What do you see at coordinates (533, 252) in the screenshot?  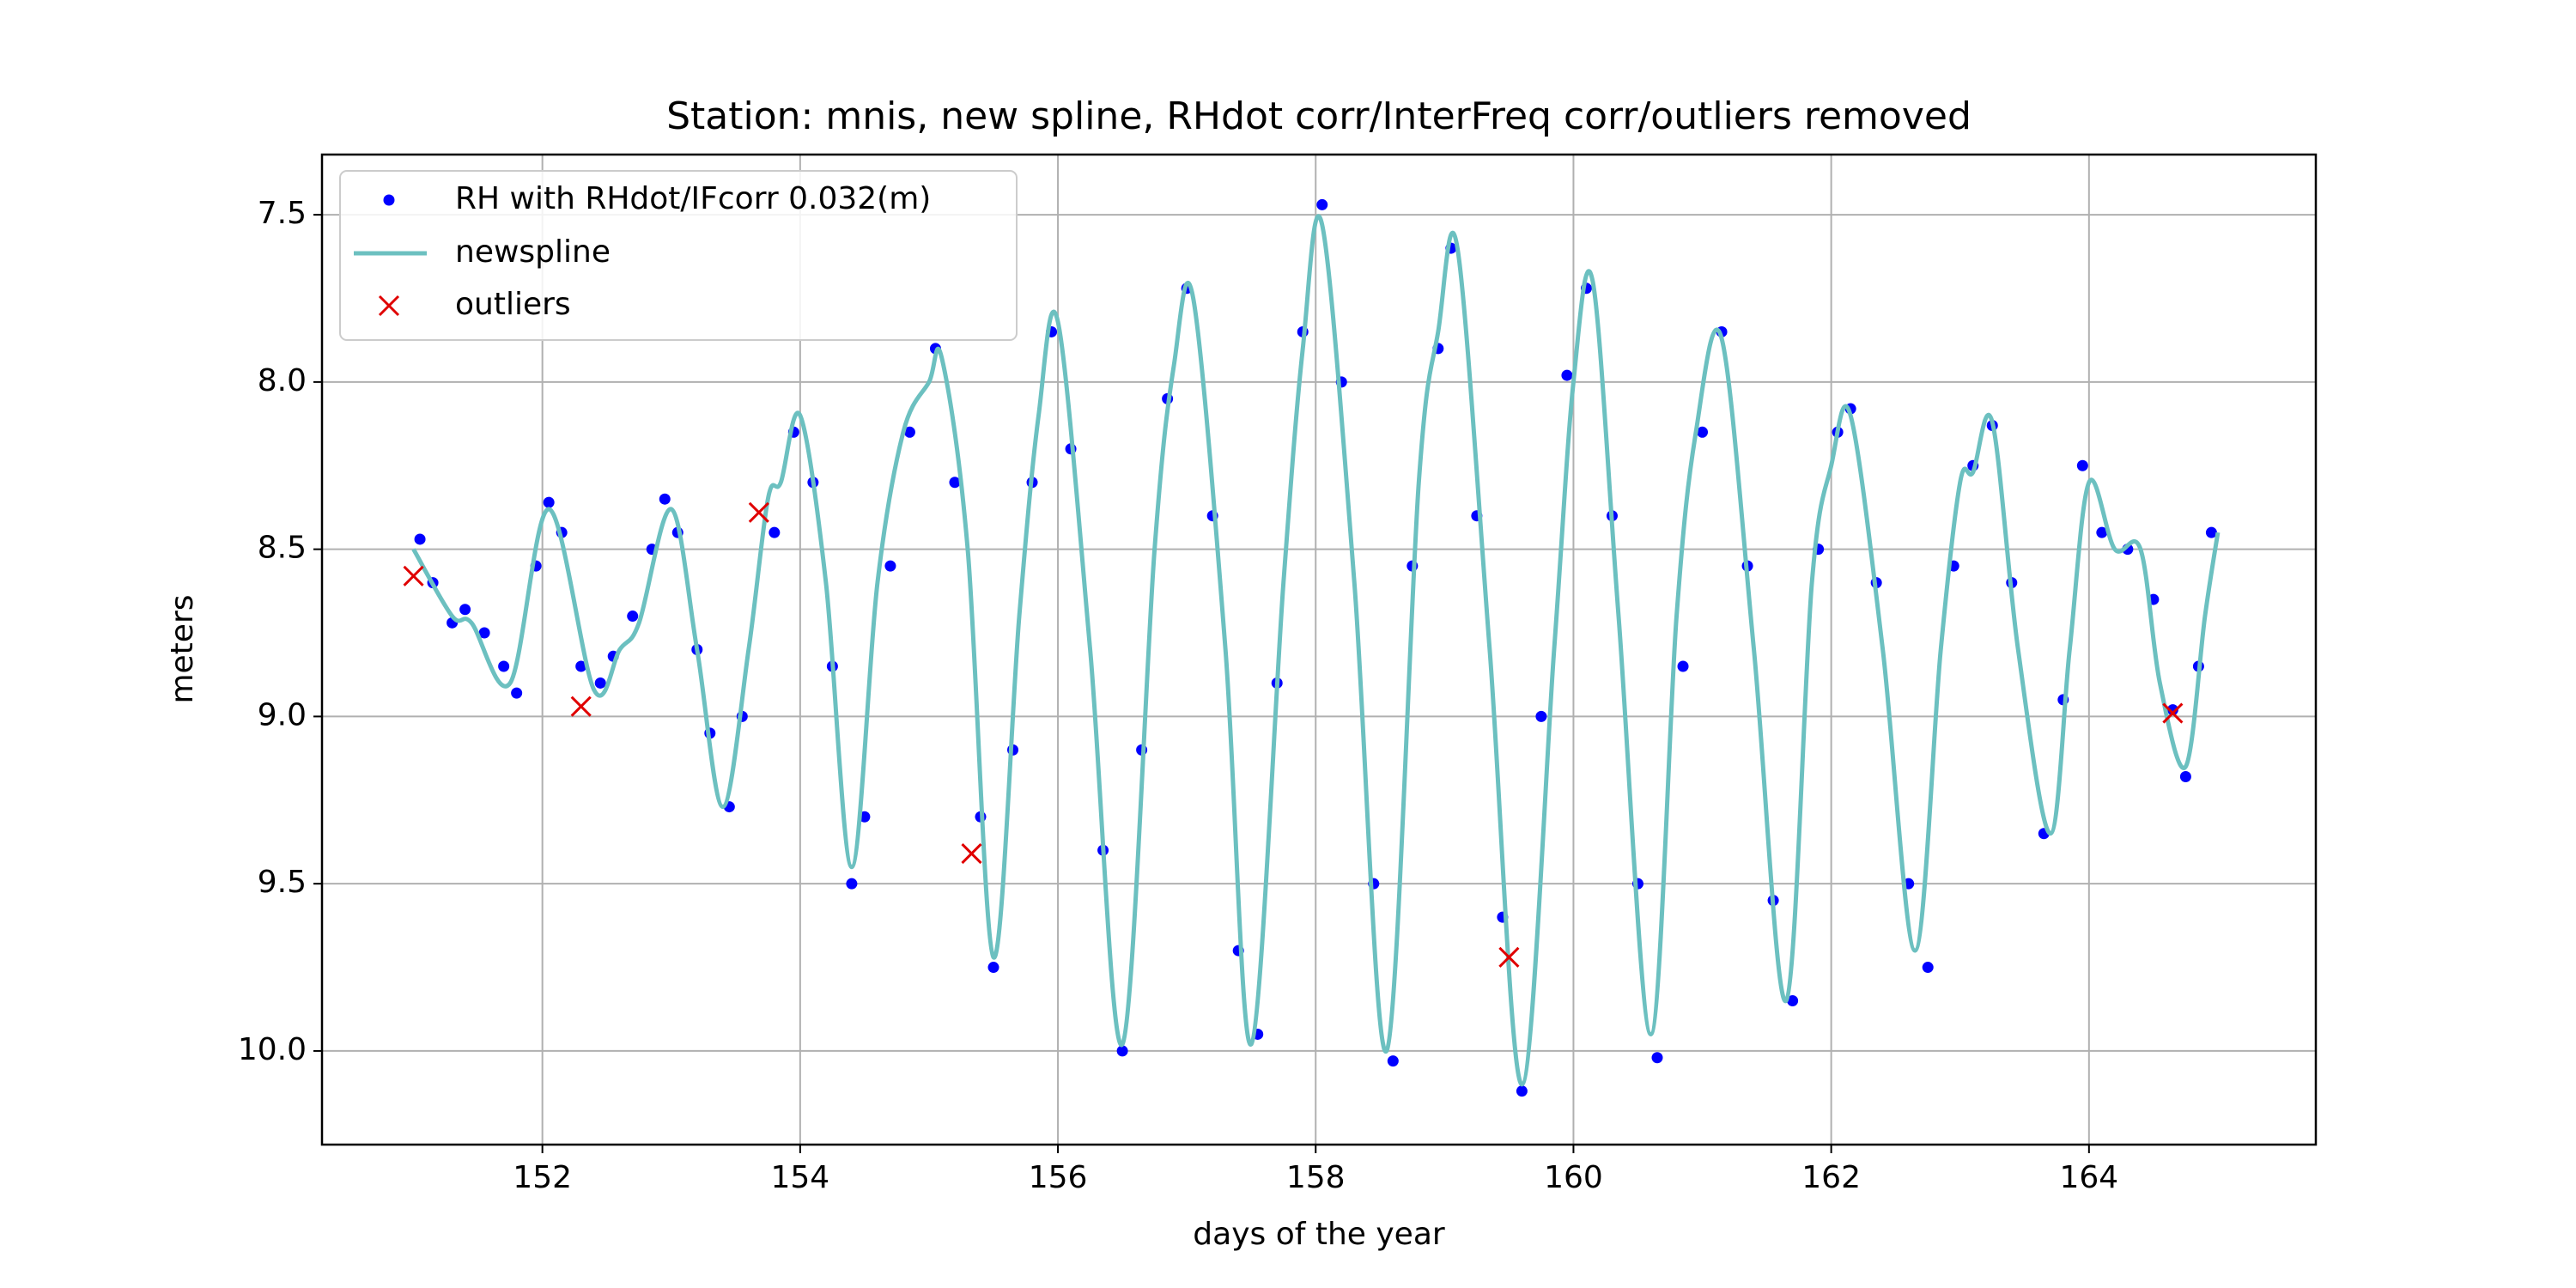 I see `legend-label: newspline` at bounding box center [533, 252].